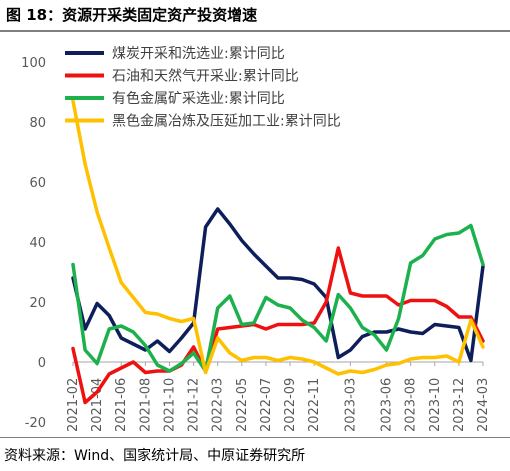 This screenshot has height=471, width=510. What do you see at coordinates (242, 405) in the screenshot?
I see `x-tick-label: 2022-05` at bounding box center [242, 405].